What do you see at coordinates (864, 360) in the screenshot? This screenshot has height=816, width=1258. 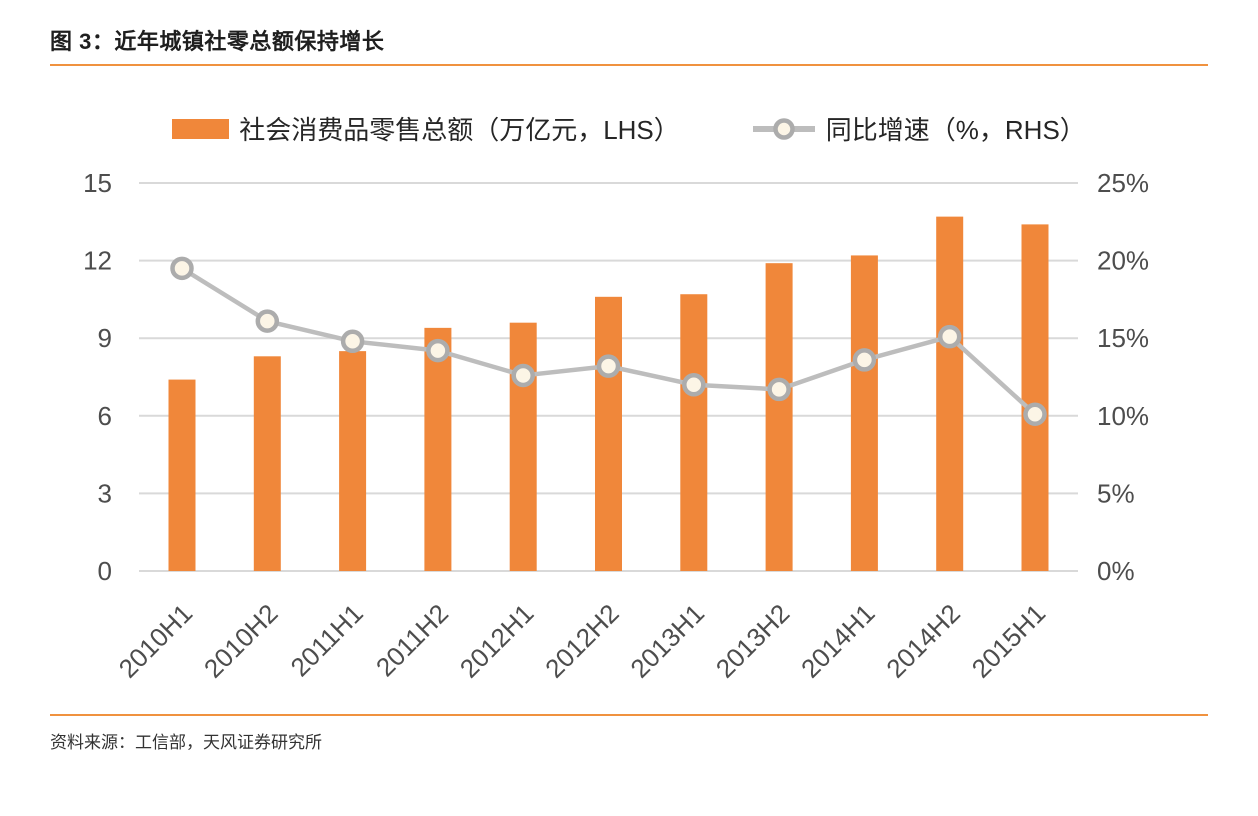 I see `marker-2014H1` at bounding box center [864, 360].